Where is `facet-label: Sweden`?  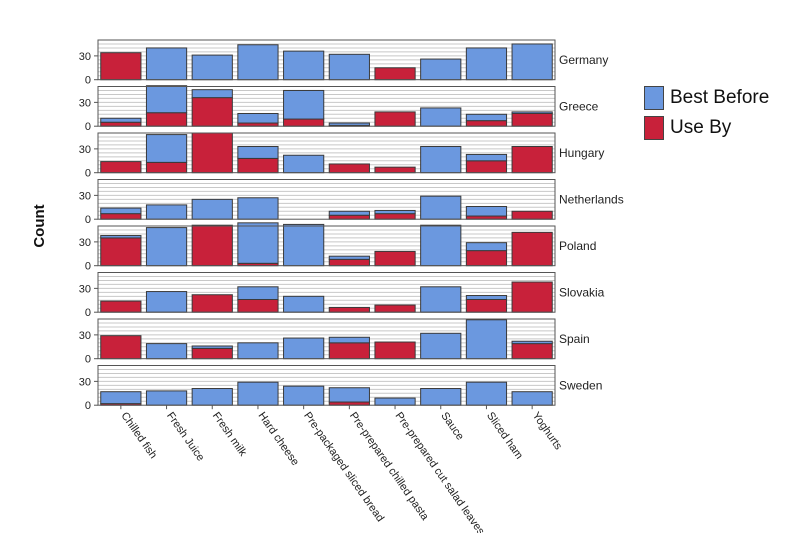
facet-label: Sweden is located at coordinates (580, 385).